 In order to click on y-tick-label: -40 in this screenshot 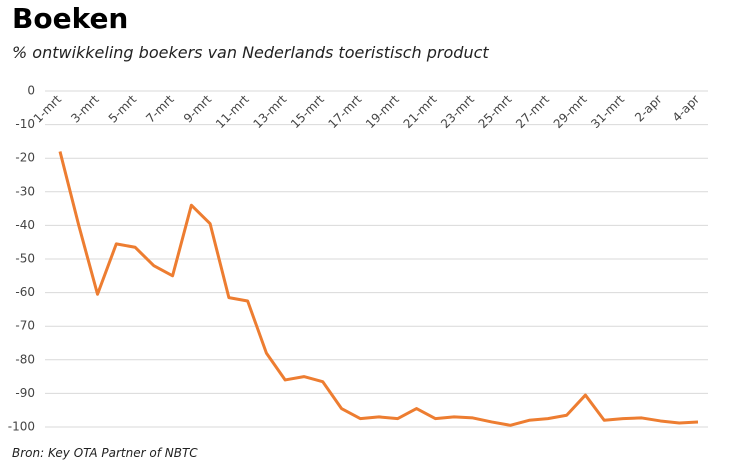, I will do `click(25, 225)`.